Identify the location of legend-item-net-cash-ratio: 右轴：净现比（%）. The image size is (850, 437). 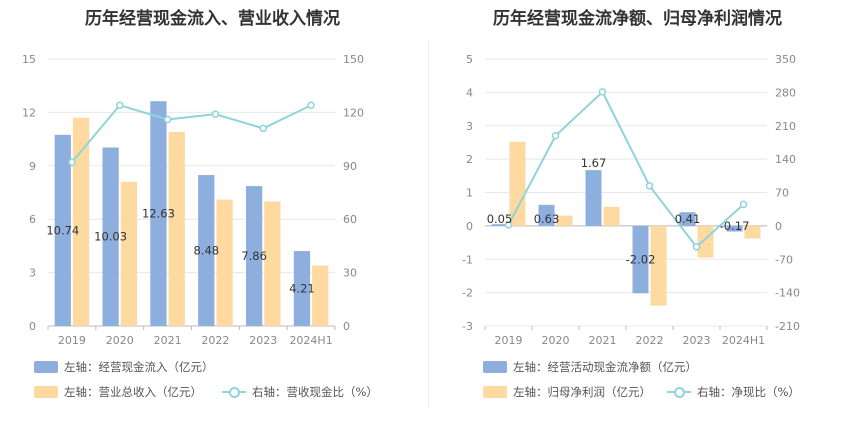
(733, 392).